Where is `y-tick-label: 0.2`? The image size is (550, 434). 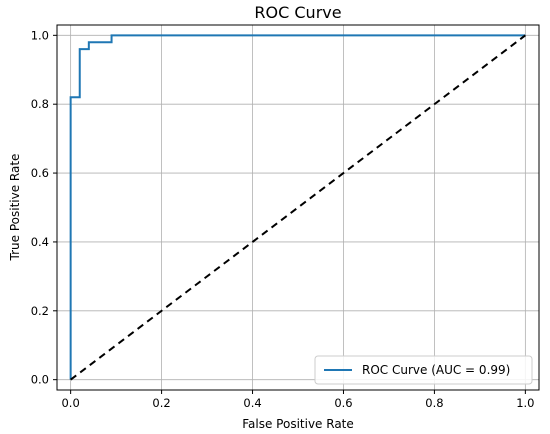 y-tick-label: 0.2 is located at coordinates (40, 311).